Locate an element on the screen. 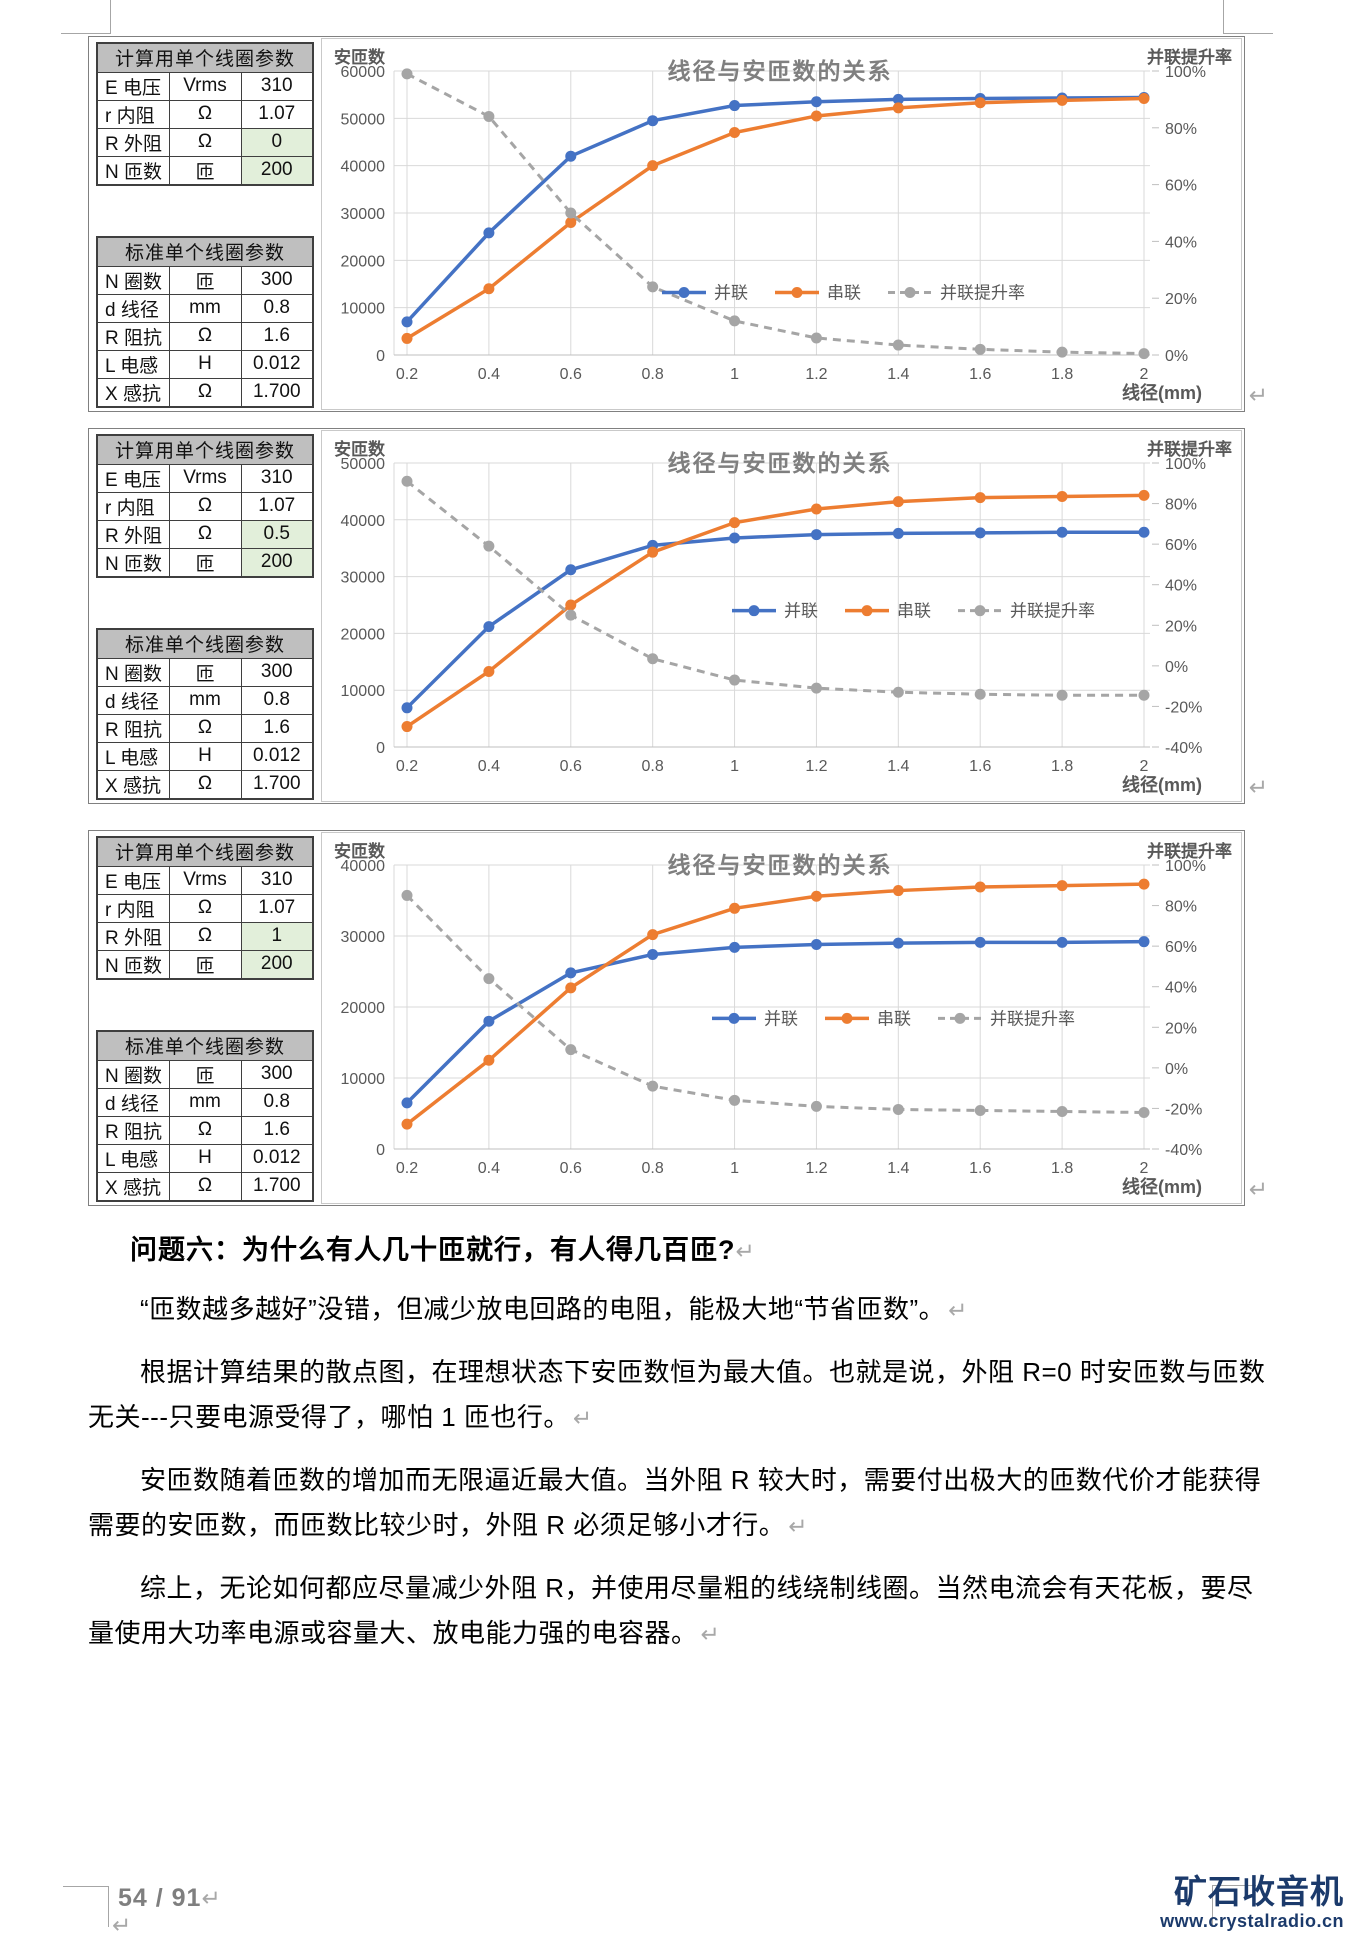 Image resolution: width=1352 pixels, height=1948 pixels. table-row: E 电压 Vrms 310 is located at coordinates (205, 478).